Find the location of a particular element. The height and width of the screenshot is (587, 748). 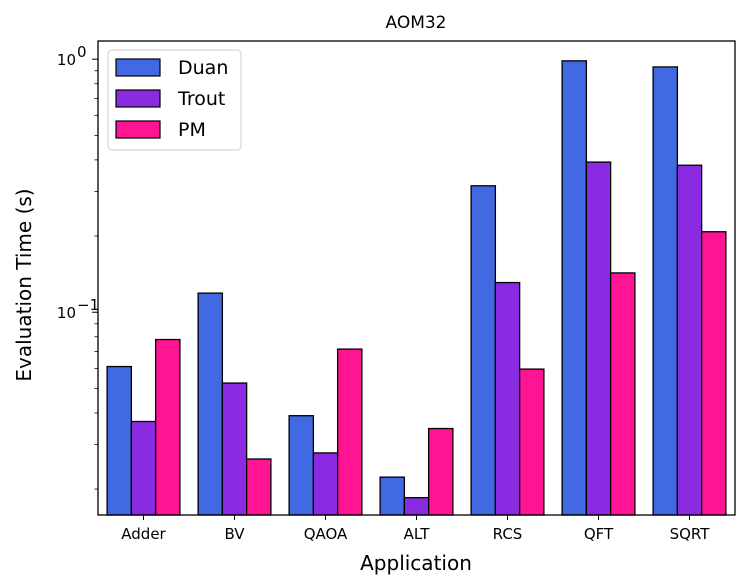

bar-duan-bv is located at coordinates (210, 404).